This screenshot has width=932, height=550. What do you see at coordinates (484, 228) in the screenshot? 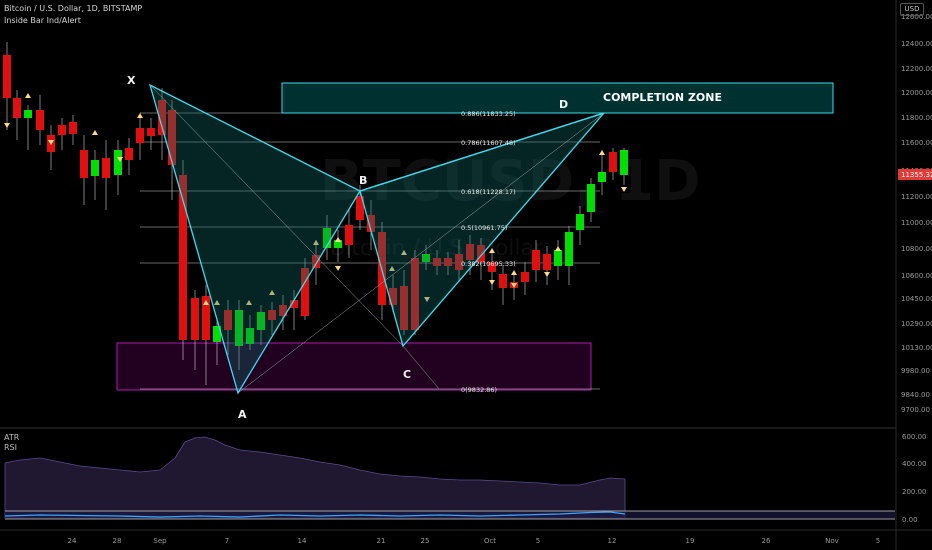
I see `fib-label-05: 0.5(10961.75)` at bounding box center [484, 228].